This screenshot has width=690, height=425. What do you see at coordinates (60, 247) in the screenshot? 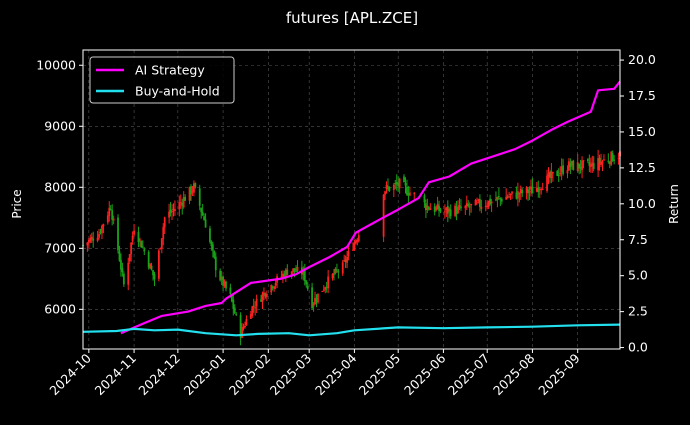
I see `y-tick-label: 7000` at bounding box center [60, 247].